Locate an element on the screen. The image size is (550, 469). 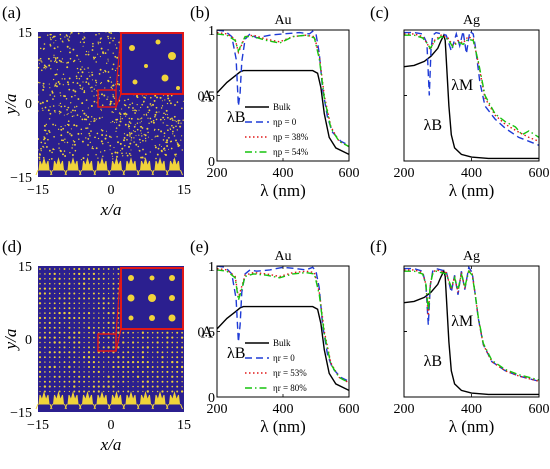
panel-label-c: (c) is located at coordinates (379, 12).